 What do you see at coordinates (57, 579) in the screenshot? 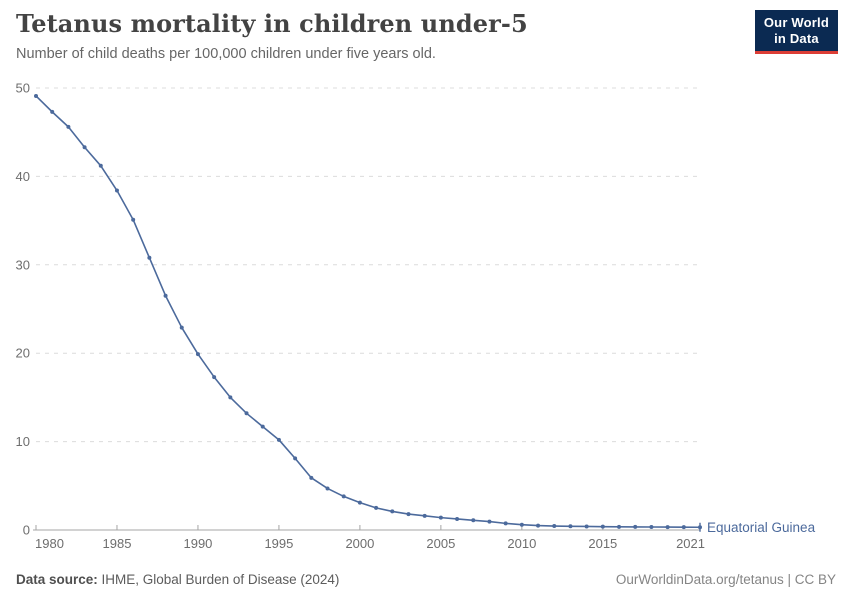
I see `data-source-label: Data source:` at bounding box center [57, 579].